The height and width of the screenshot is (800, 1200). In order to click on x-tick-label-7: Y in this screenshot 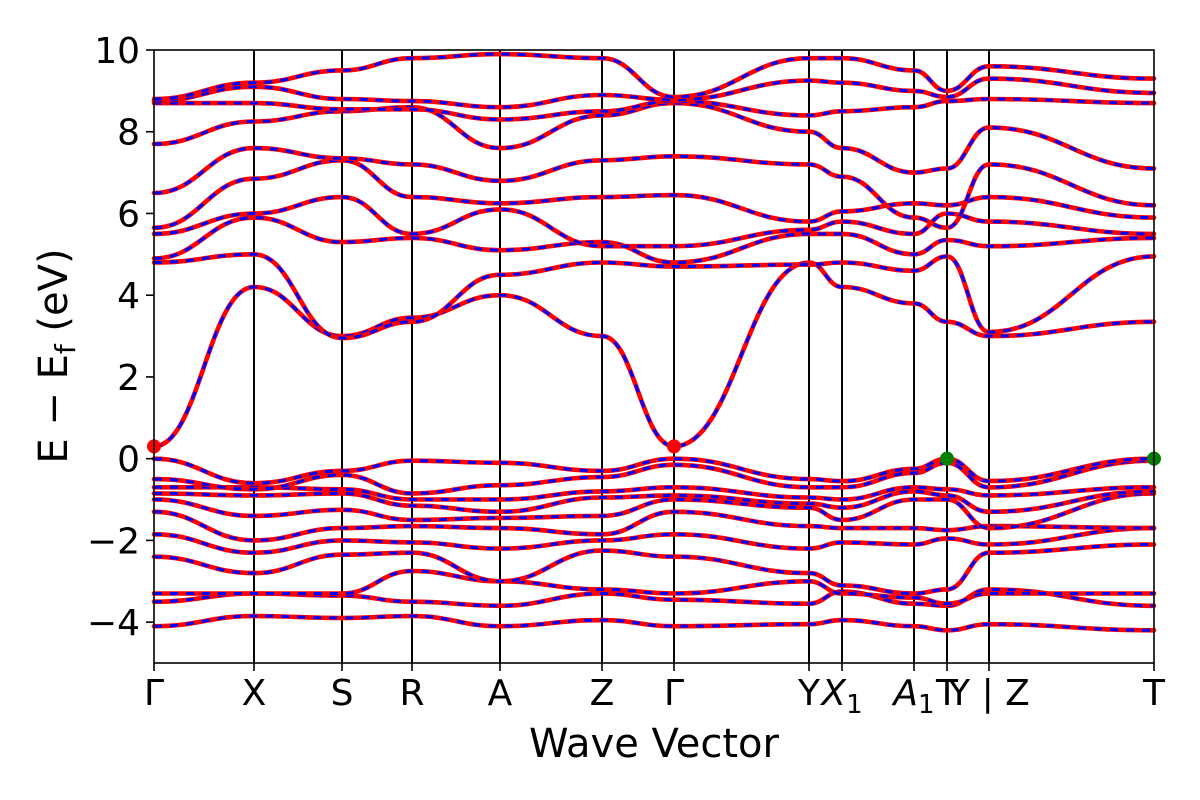, I will do `click(809, 693)`.